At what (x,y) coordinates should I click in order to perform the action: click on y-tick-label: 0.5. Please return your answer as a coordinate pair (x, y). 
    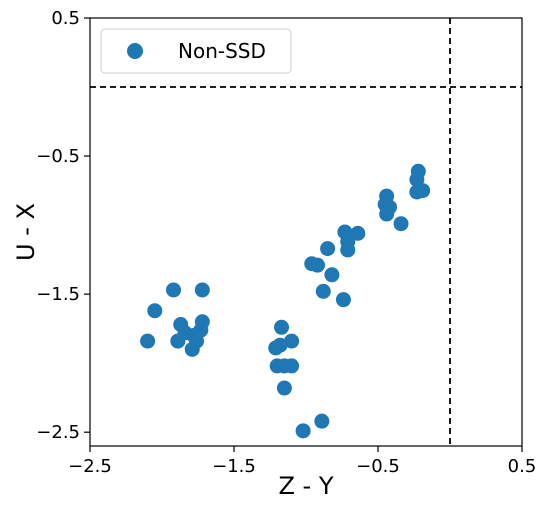
    Looking at the image, I should click on (65, 18).